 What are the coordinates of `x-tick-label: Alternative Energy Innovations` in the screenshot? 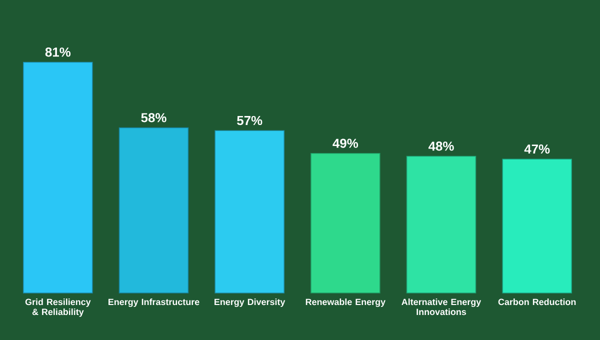 It's located at (442, 307).